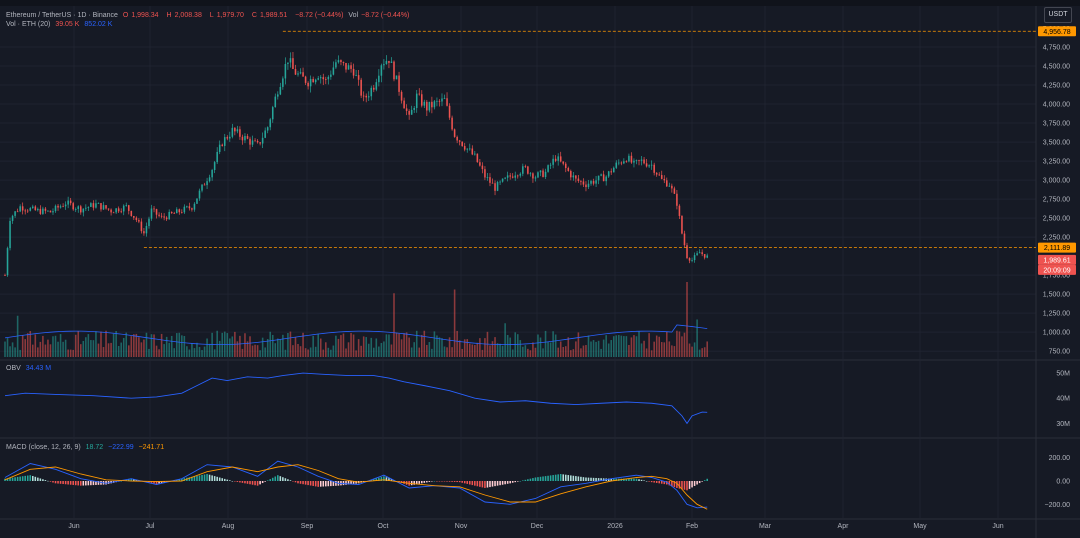 This screenshot has width=1080, height=538. I want to click on obv-line, so click(356, 398).